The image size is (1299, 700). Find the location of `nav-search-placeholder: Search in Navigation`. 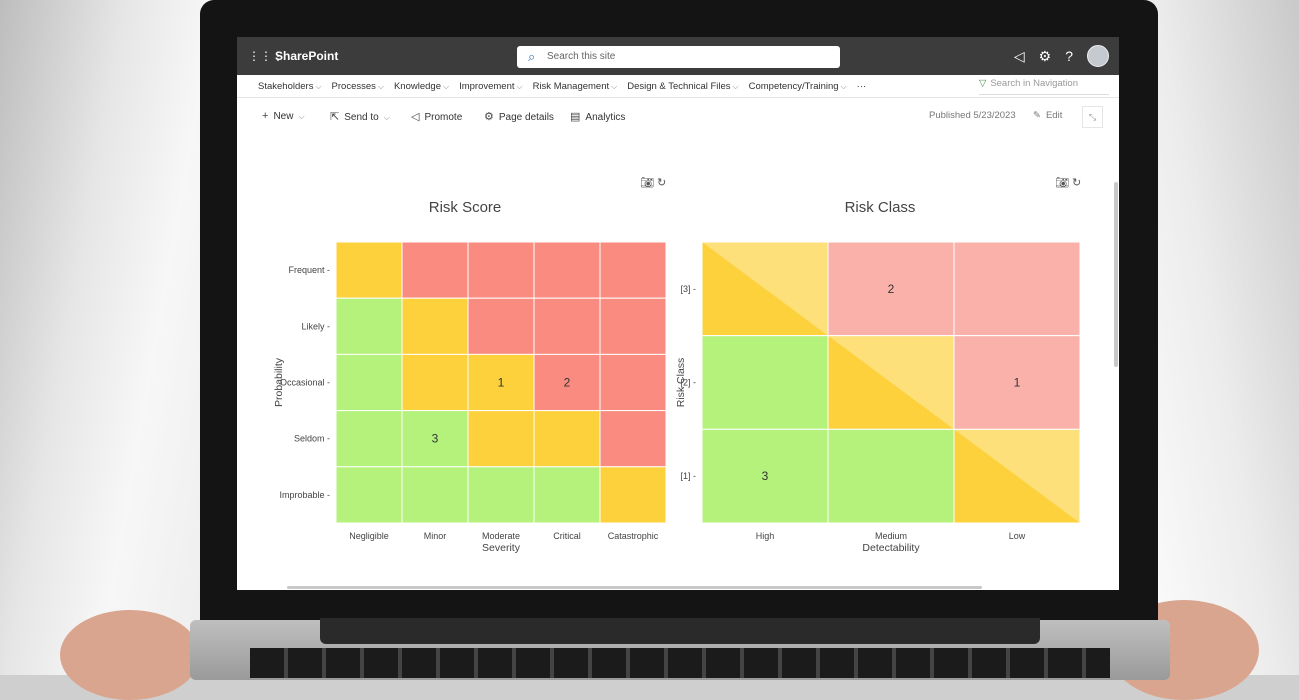

nav-search-placeholder: Search in Navigation is located at coordinates (1034, 83).